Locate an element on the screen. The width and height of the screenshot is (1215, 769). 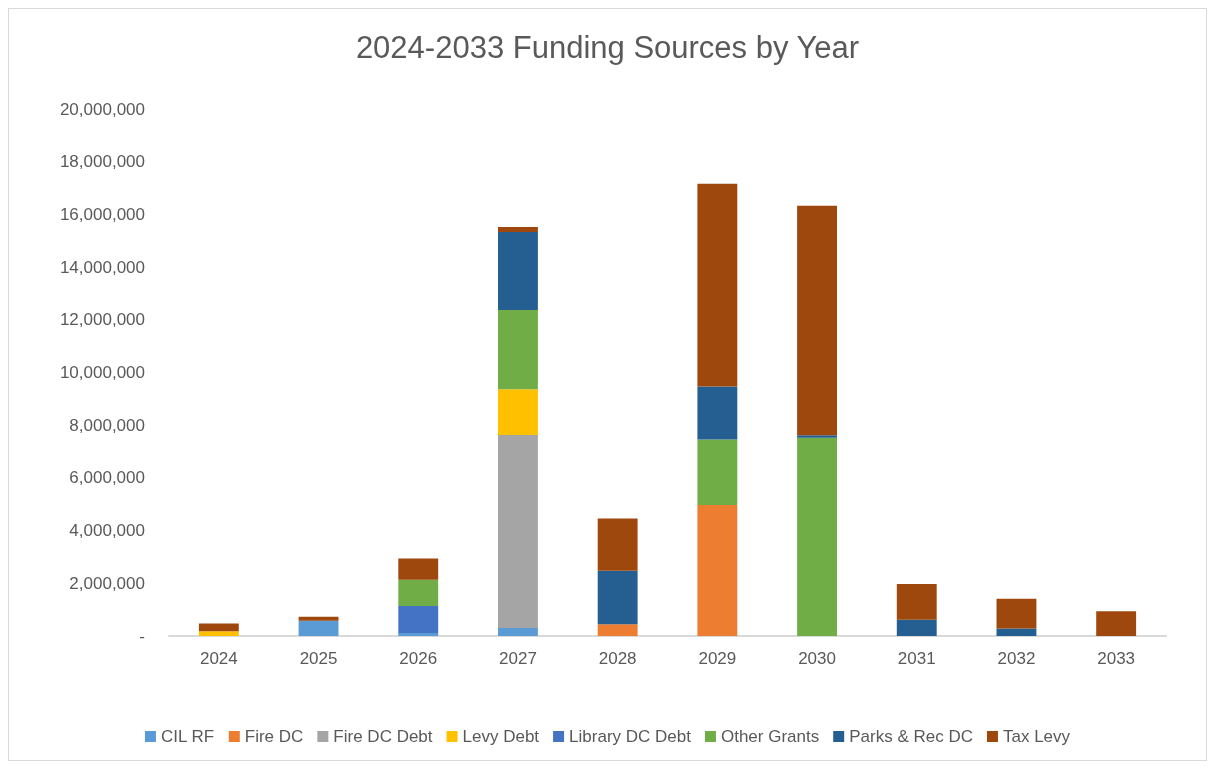
x-tick-label: 2027 is located at coordinates (518, 658).